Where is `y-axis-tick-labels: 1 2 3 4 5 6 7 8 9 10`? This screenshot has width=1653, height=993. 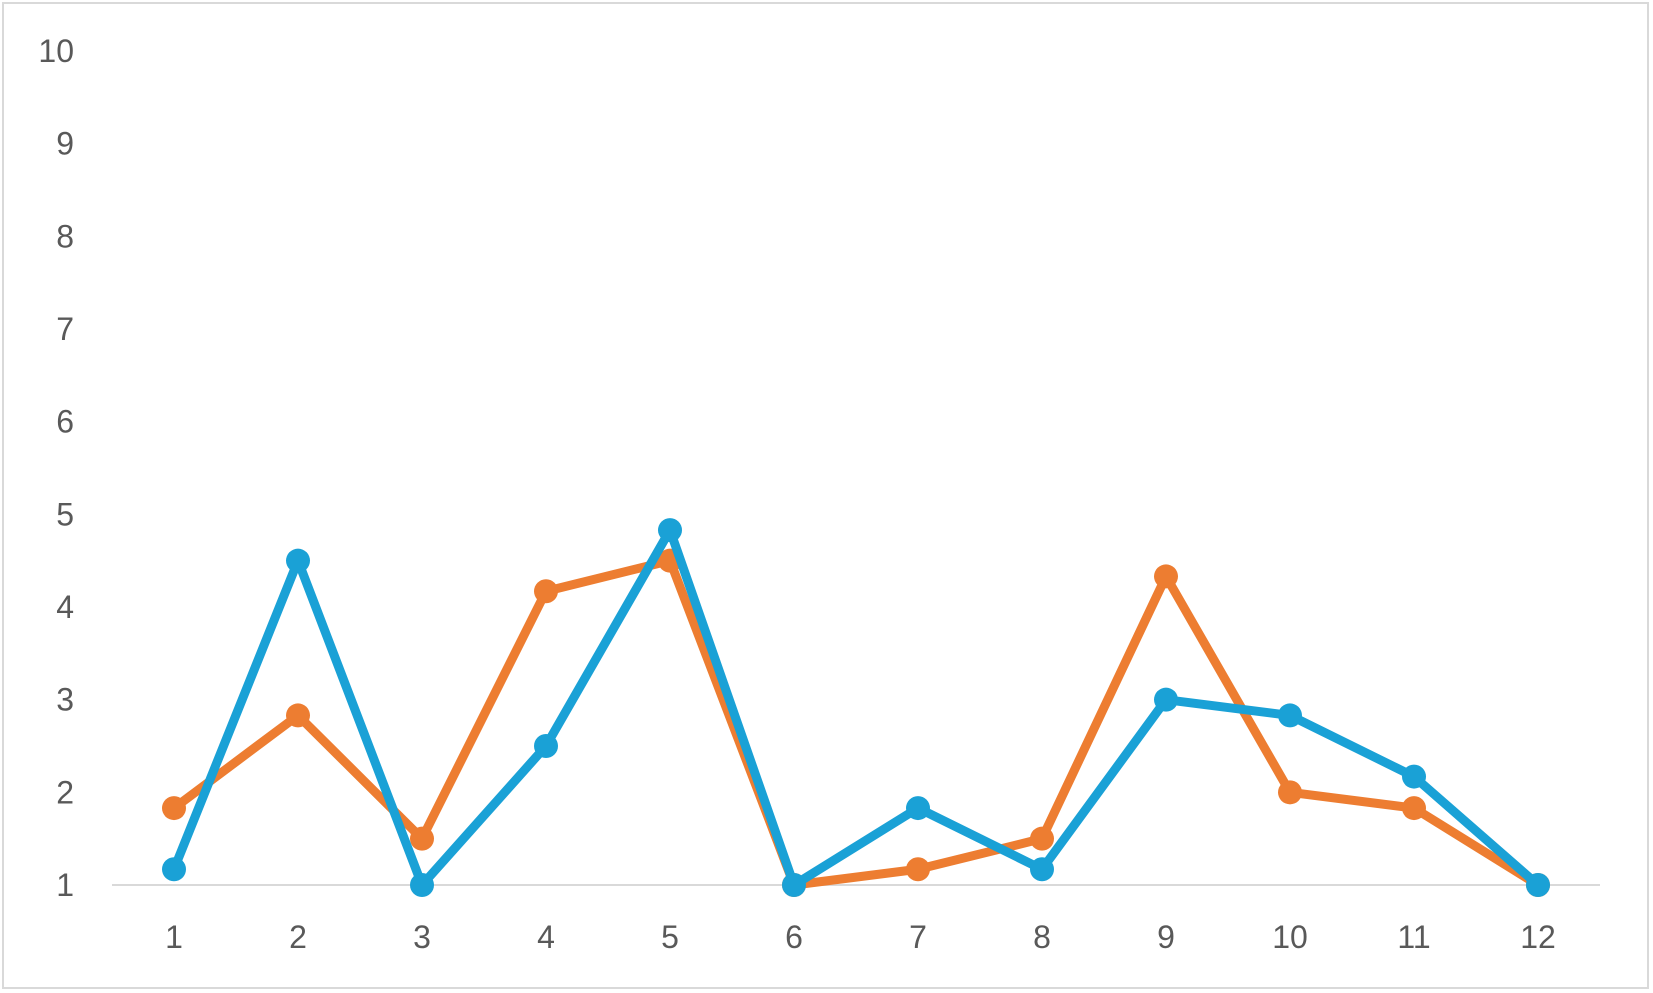
y-axis-tick-labels: 1 2 3 4 5 6 7 8 9 10 is located at coordinates (56, 468).